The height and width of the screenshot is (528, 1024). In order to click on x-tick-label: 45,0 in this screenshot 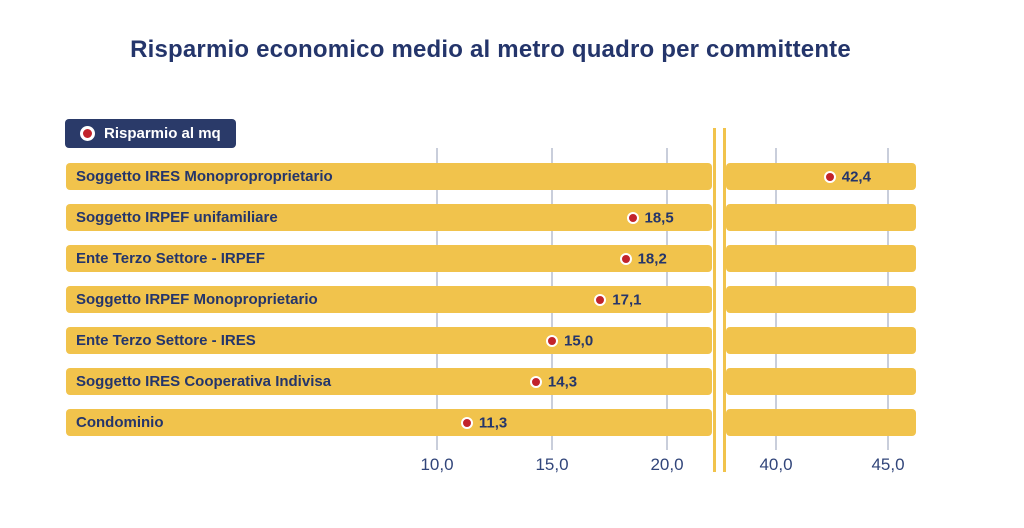, I will do `click(888, 464)`.